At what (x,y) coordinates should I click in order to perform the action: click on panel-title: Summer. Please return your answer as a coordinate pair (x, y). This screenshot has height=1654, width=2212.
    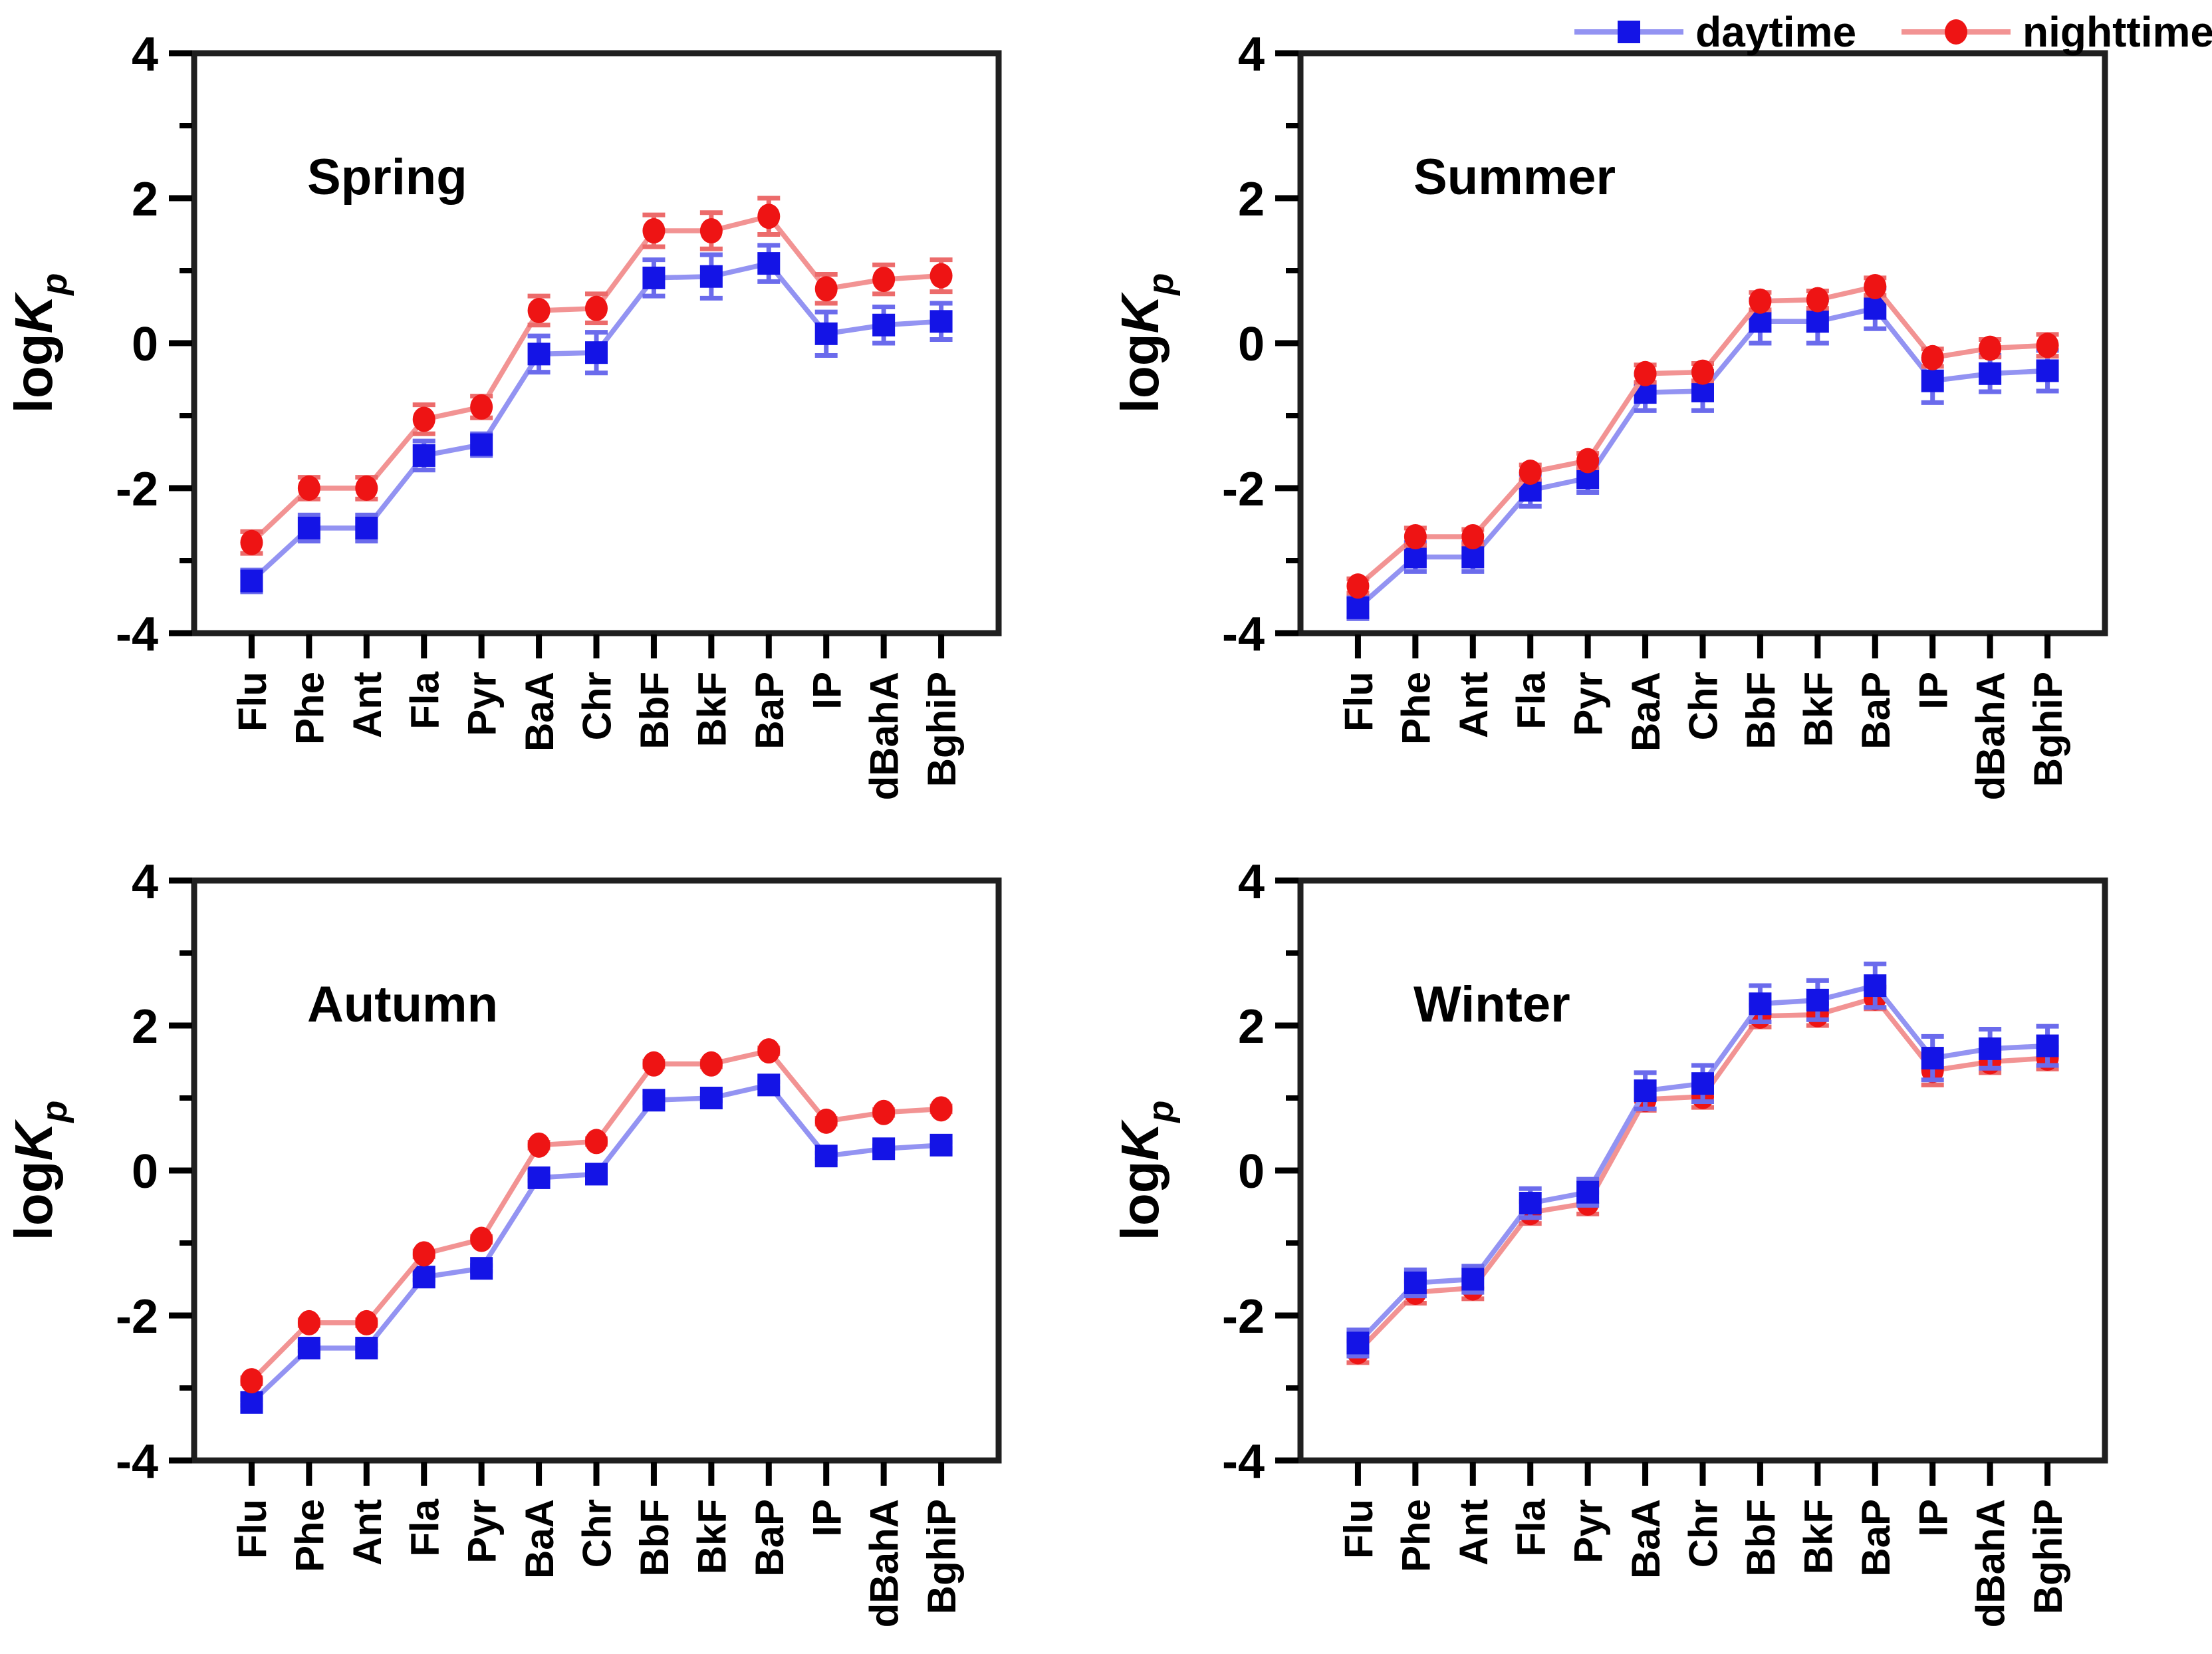
    Looking at the image, I should click on (1514, 177).